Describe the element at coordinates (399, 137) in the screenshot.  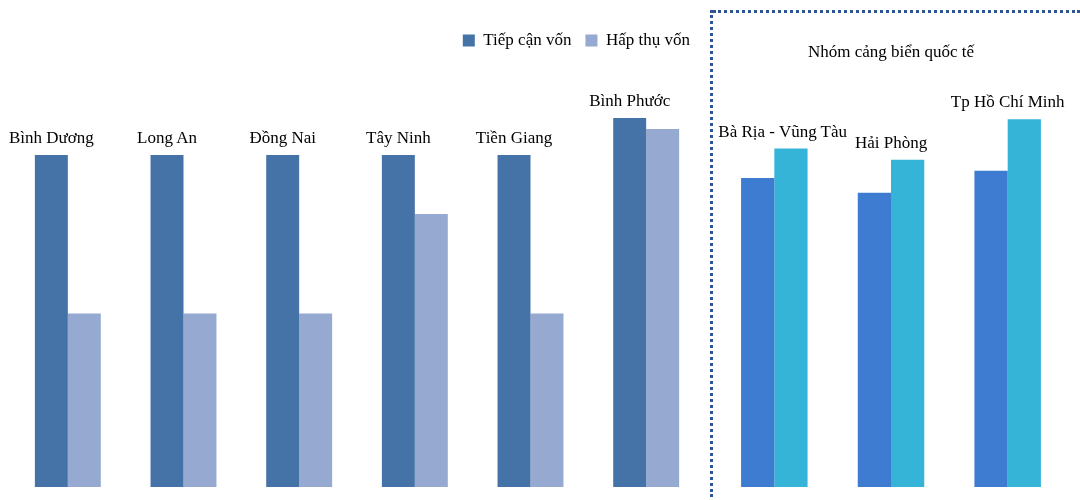
I see `x-tick-label: Tây Ninh` at that location.